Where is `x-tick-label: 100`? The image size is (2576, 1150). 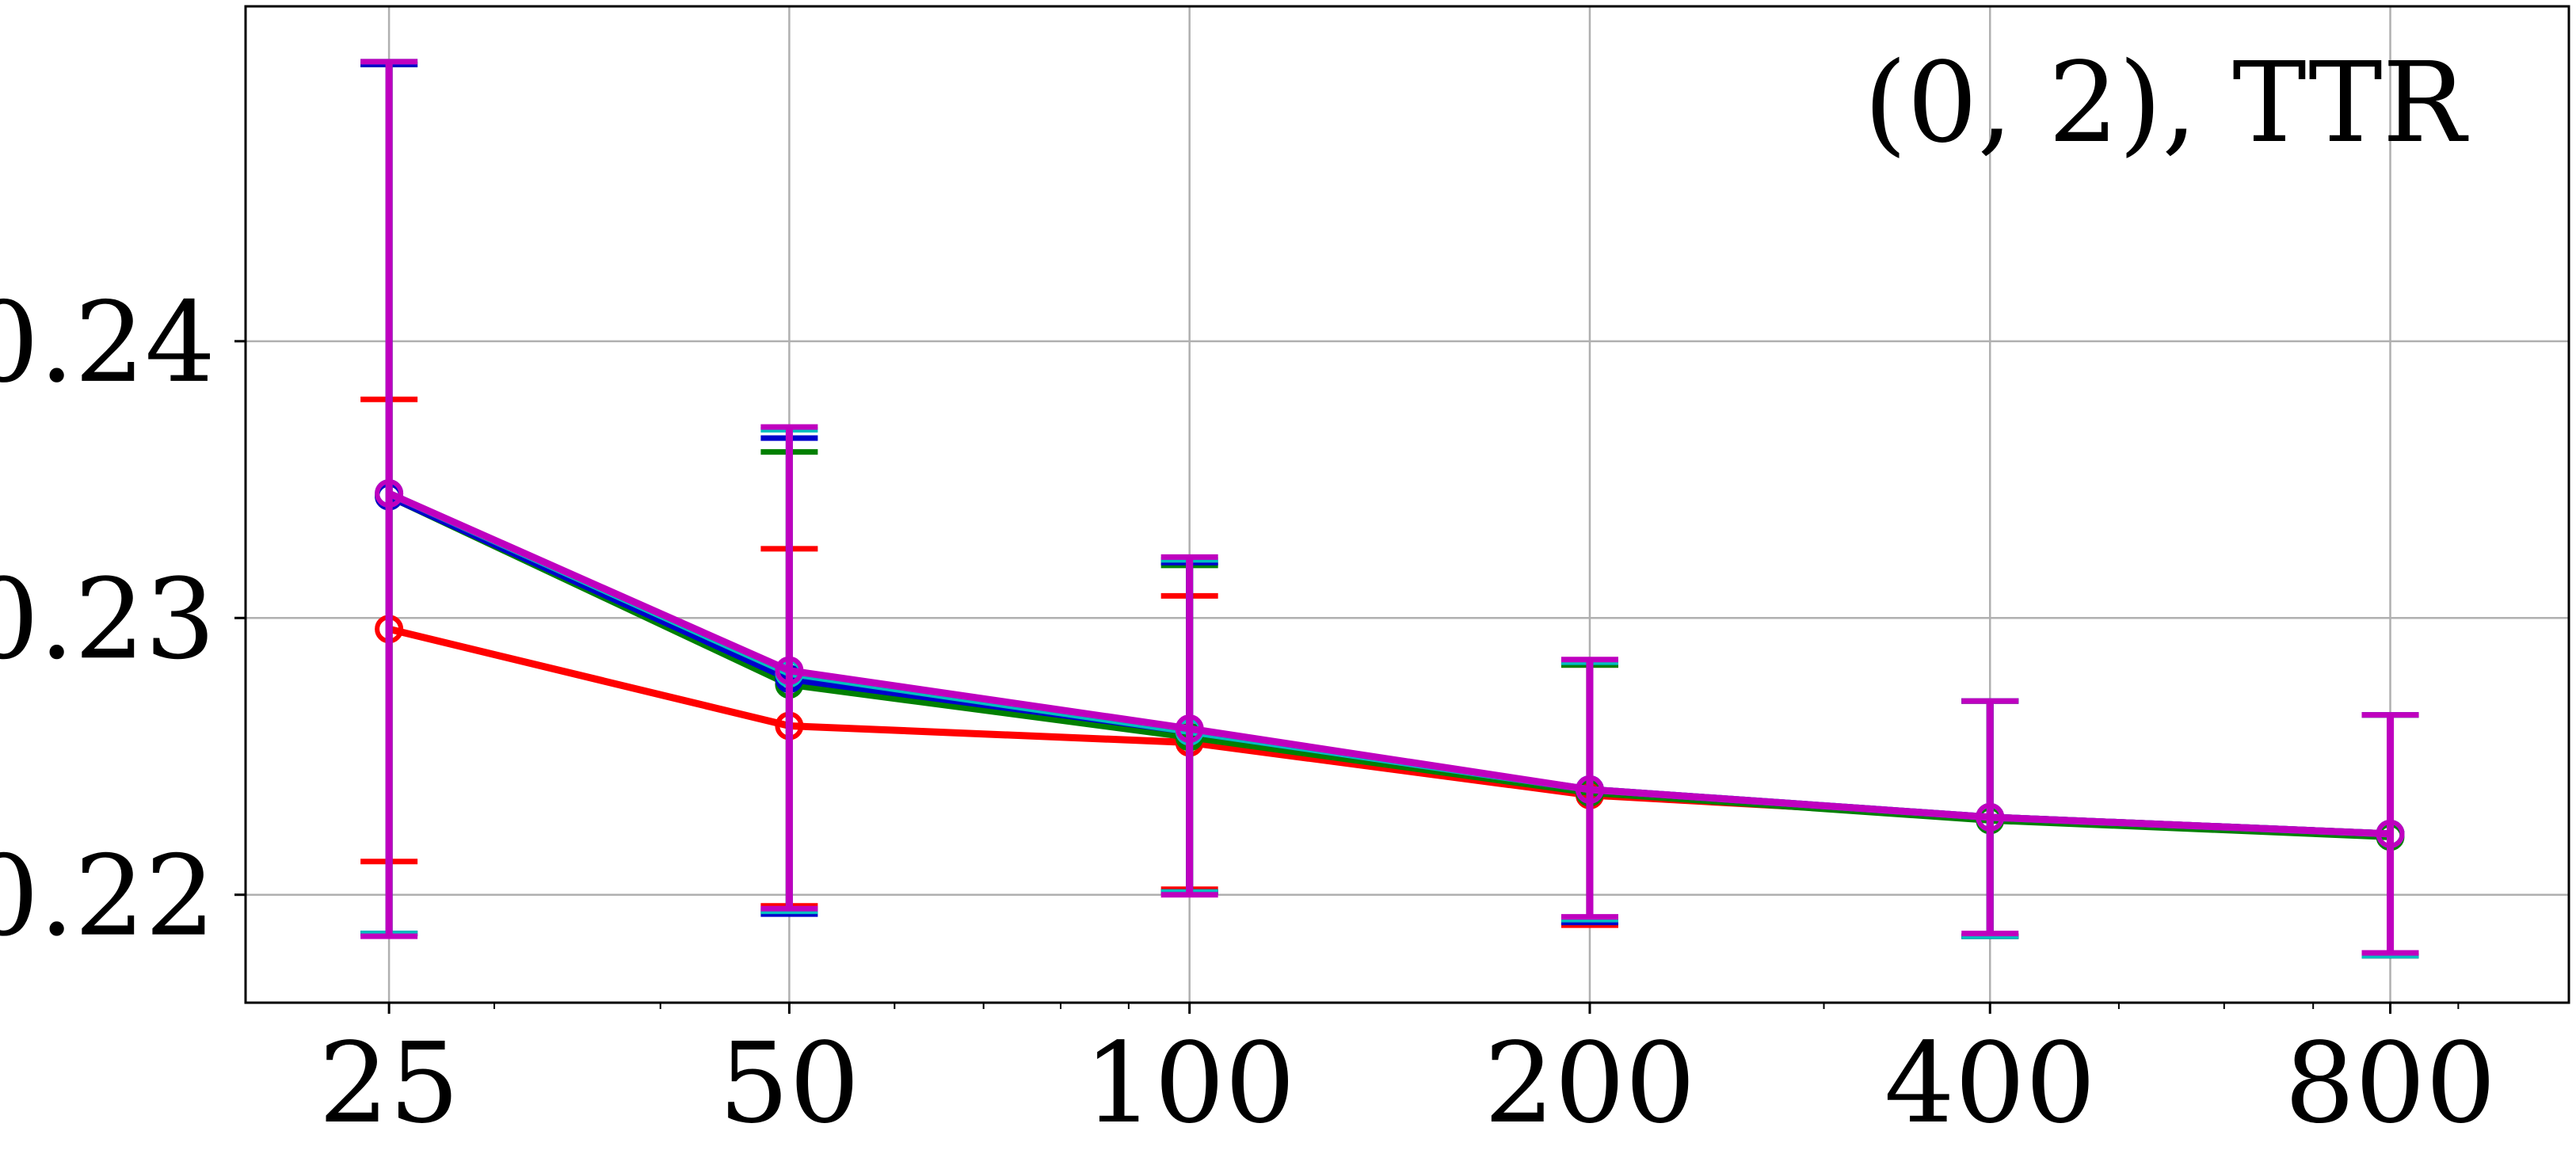 x-tick-label: 100 is located at coordinates (1190, 1083).